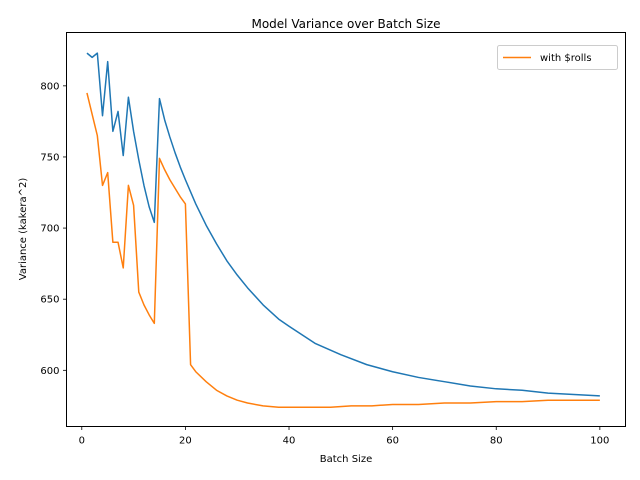 This screenshot has height=480, width=640. I want to click on legend-box, so click(557, 57).